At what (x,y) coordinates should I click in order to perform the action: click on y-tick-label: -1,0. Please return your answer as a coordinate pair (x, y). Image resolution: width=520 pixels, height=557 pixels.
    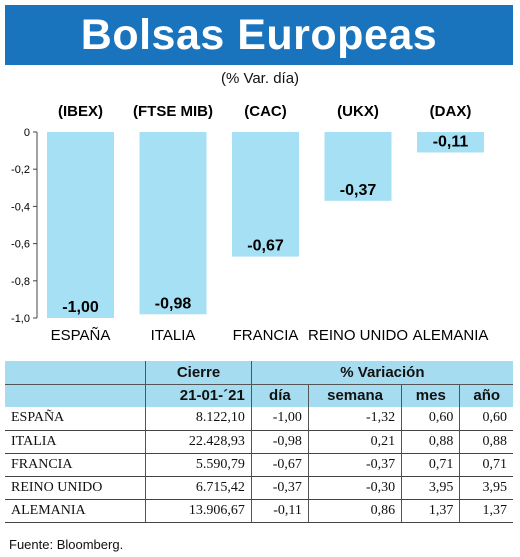
    Looking at the image, I should click on (20, 319).